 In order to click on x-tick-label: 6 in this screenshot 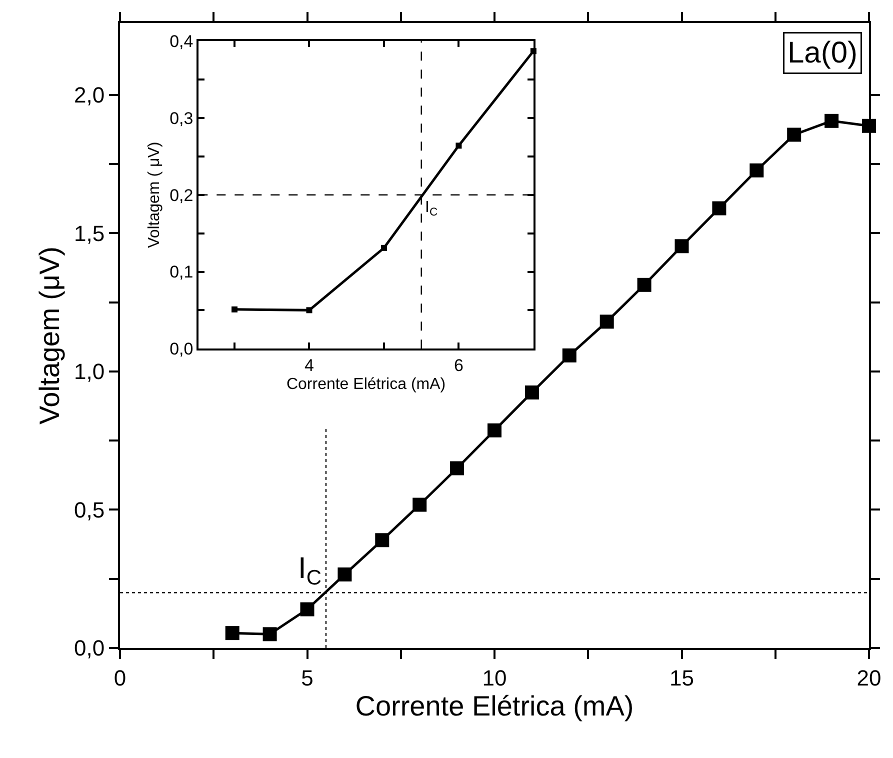, I will do `click(459, 366)`.